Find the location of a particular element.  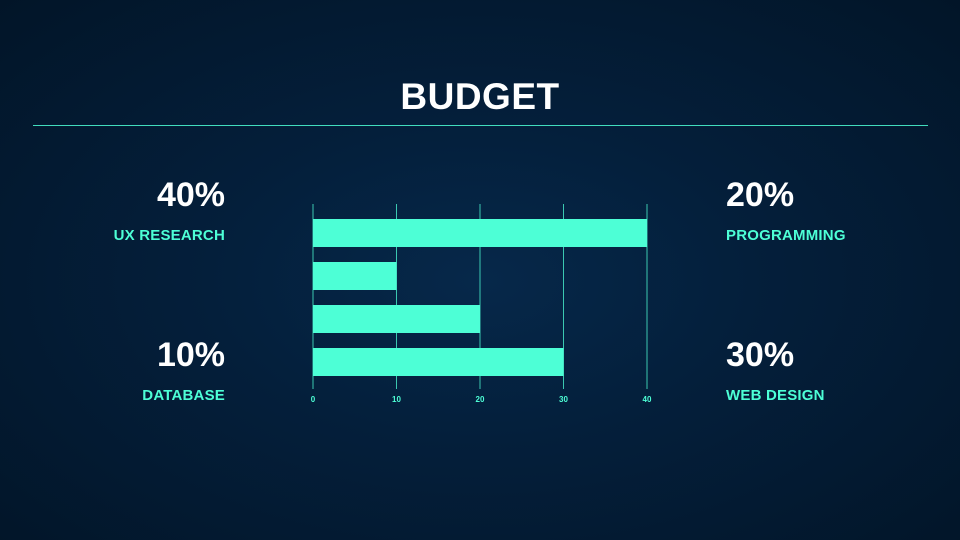

stat-web-design: 30% WEB DESIGN is located at coordinates (826, 370).